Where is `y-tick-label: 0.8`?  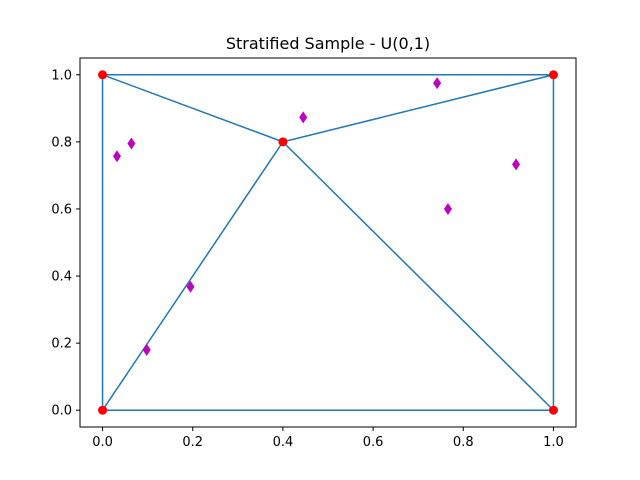 y-tick-label: 0.8 is located at coordinates (61, 142).